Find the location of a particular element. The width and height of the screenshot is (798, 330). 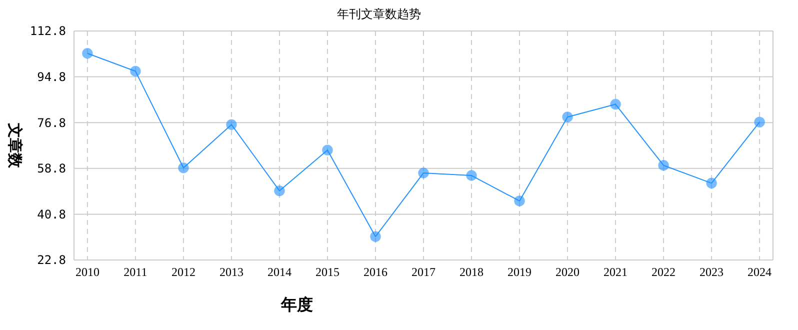

x-axis-title: 年度 is located at coordinates (296, 304).